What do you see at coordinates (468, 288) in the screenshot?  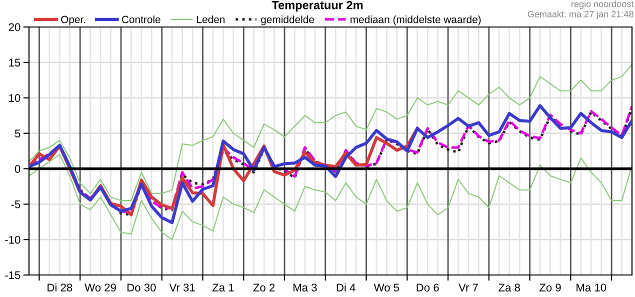 I see `x-tick-label: Vr 7` at bounding box center [468, 288].